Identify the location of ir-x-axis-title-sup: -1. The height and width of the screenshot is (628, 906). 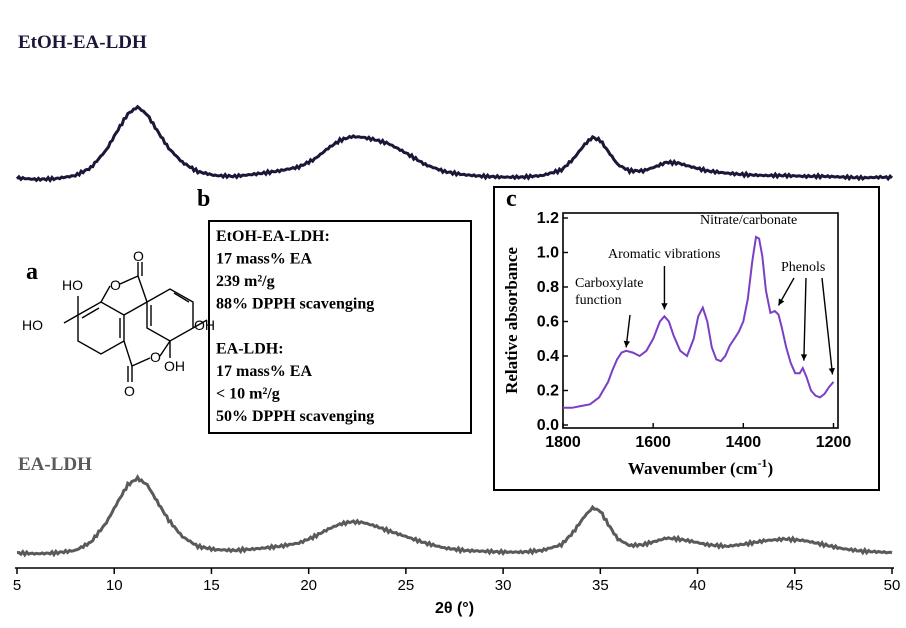
(762, 463).